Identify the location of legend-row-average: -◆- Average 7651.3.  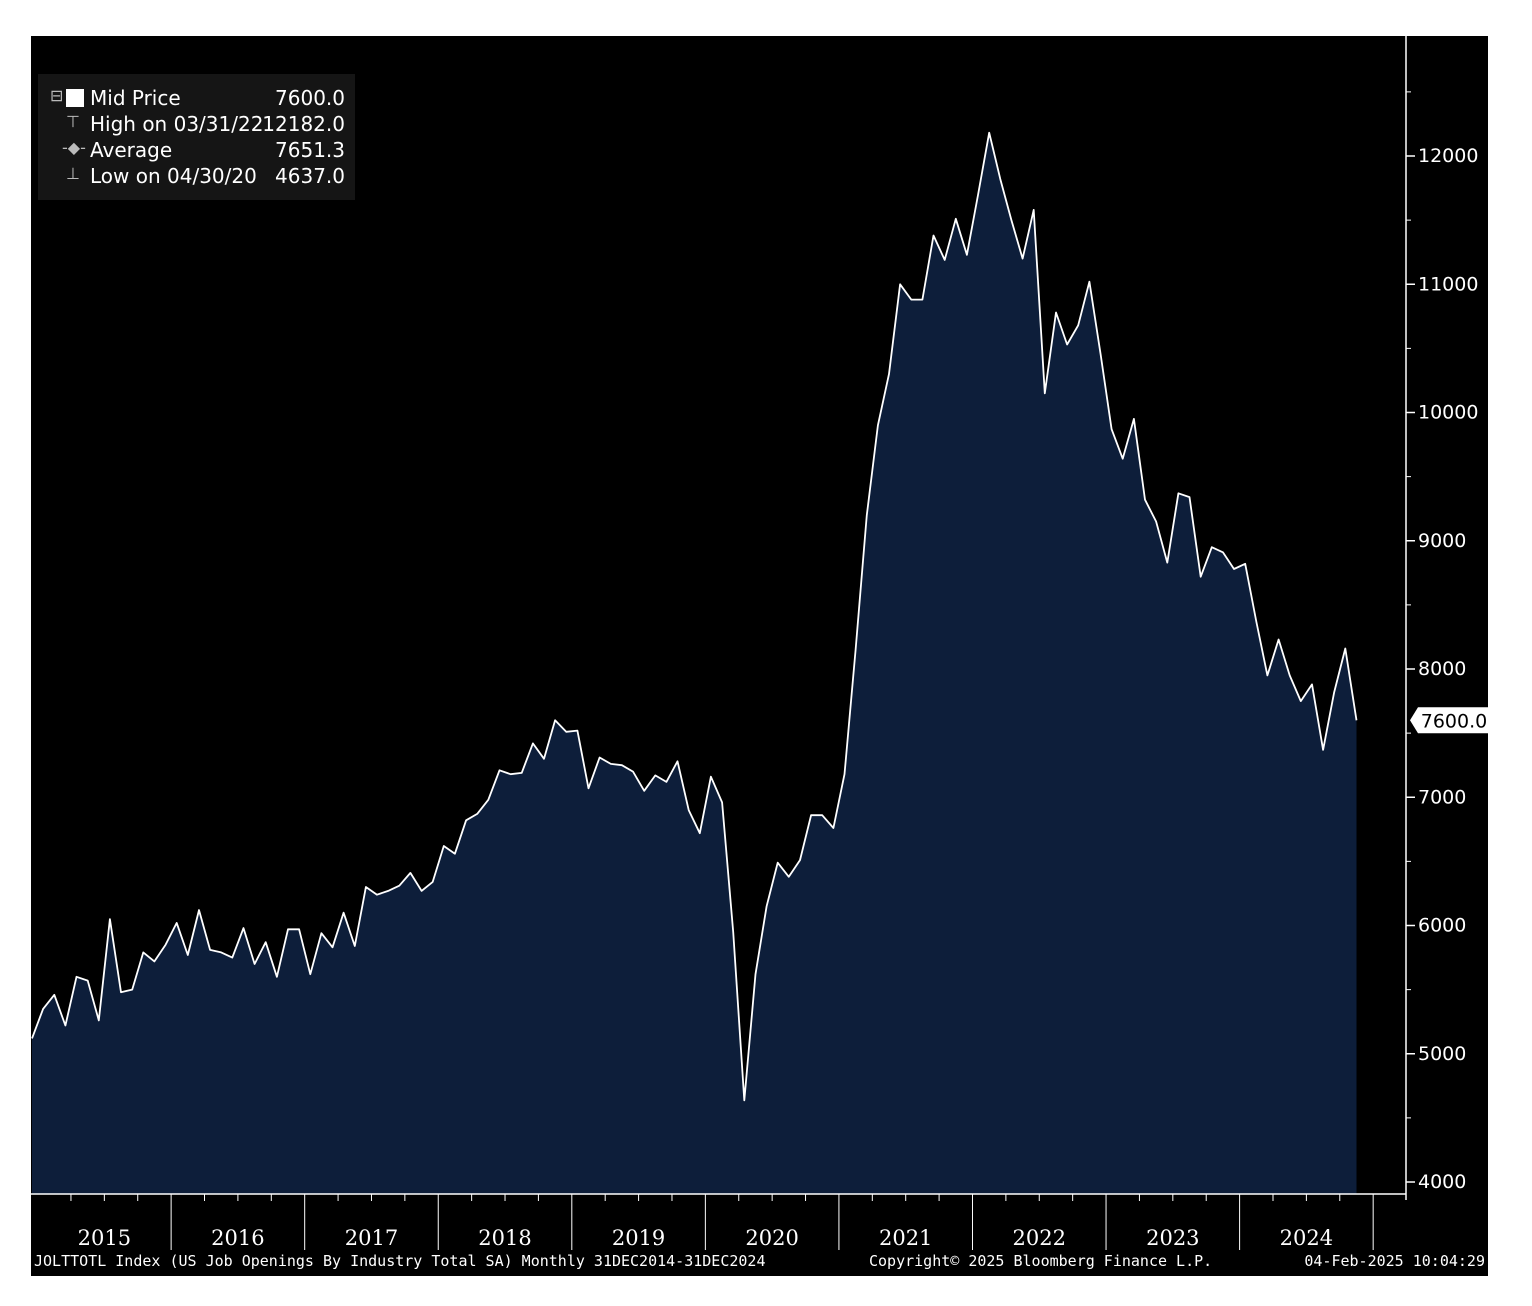
(196, 151).